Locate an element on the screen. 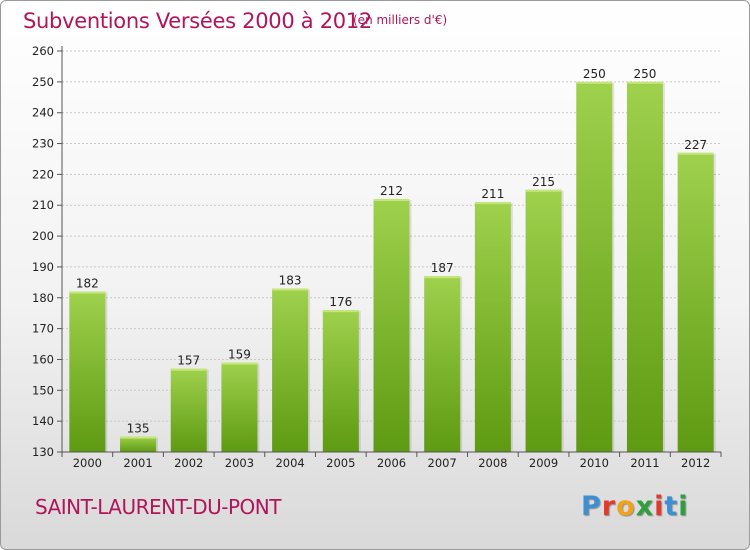 This screenshot has height=550, width=750. x-tick-label: 2001 is located at coordinates (137, 463).